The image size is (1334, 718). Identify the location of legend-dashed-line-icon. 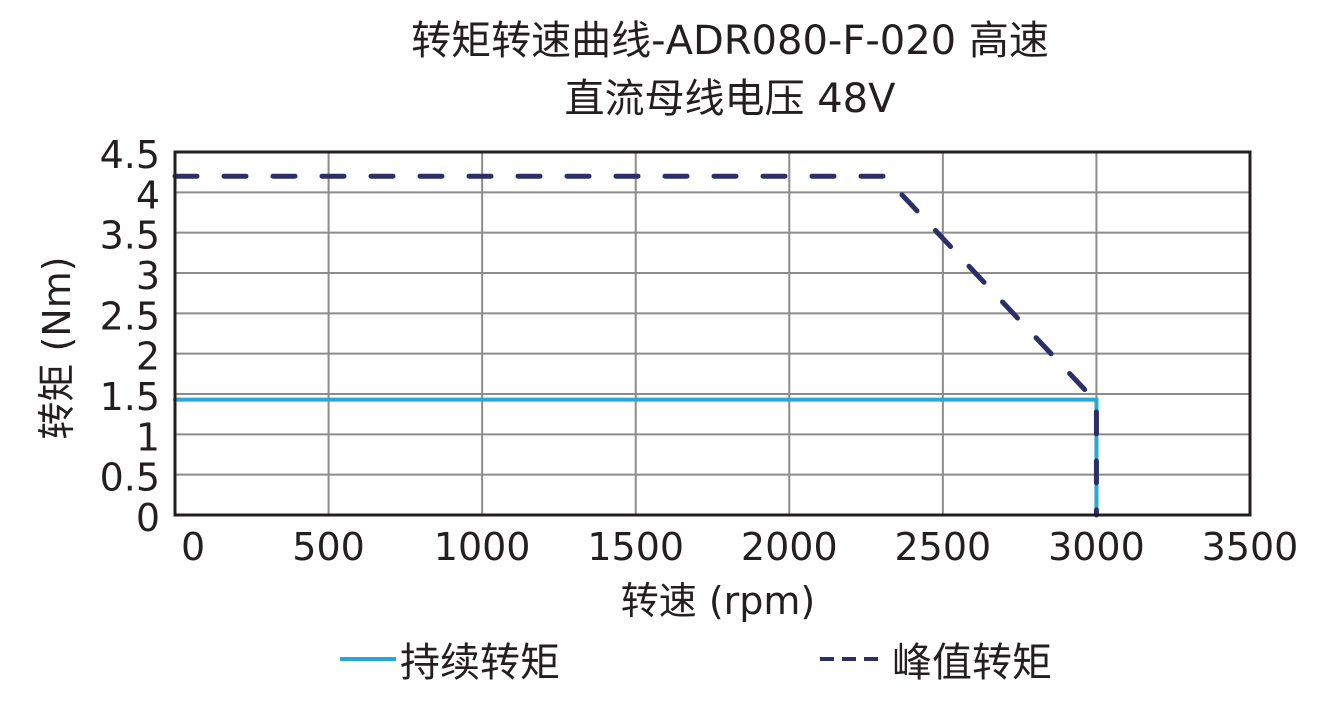
(849, 659).